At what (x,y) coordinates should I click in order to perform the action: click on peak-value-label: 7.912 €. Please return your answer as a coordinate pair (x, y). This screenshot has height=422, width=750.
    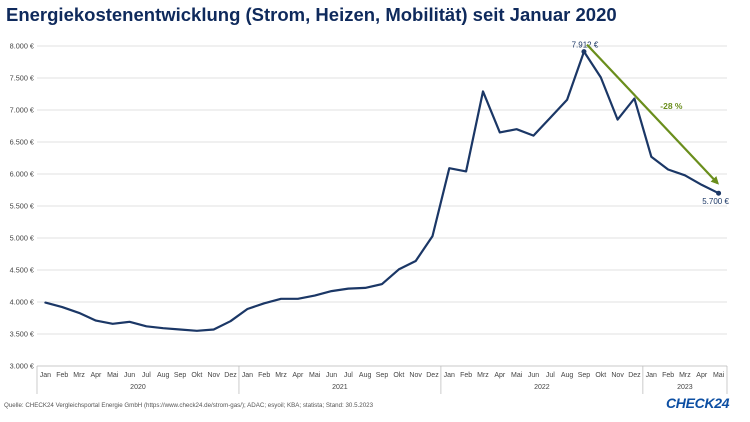
    Looking at the image, I should click on (585, 45).